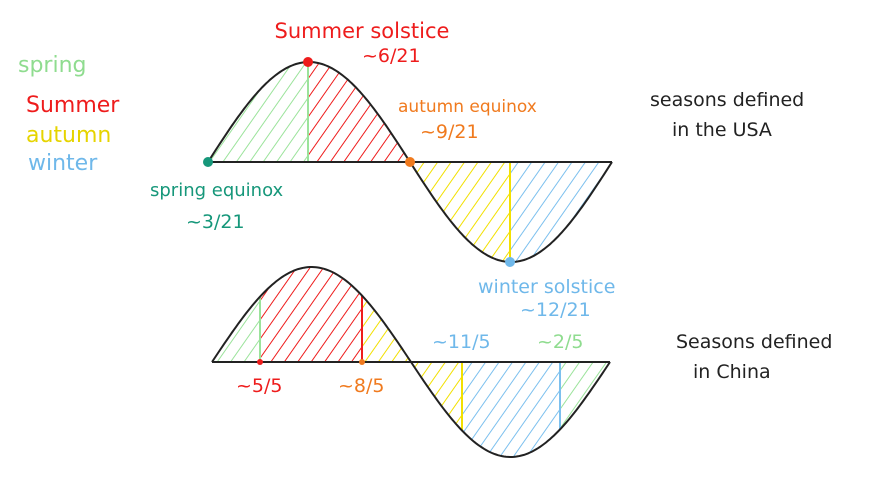 The height and width of the screenshot is (485, 877). What do you see at coordinates (727, 100) in the screenshot?
I see `usa-caption: seasons defined` at bounding box center [727, 100].